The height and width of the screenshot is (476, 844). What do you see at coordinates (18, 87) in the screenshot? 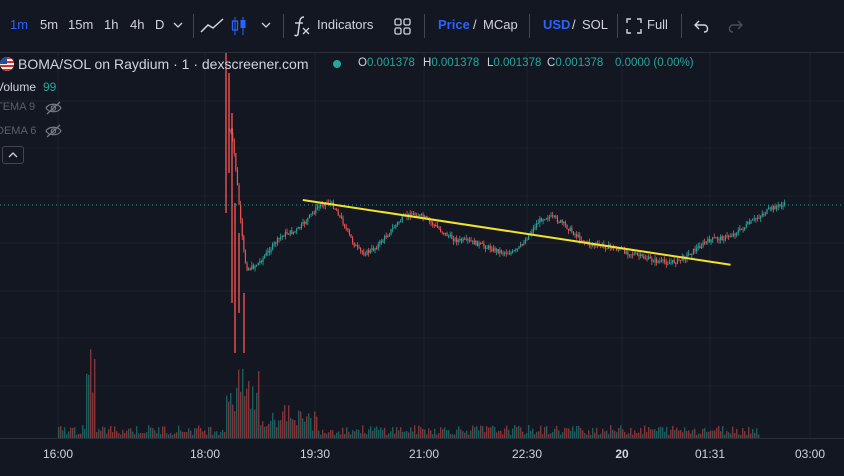
I see `volume-label: Volume` at bounding box center [18, 87].